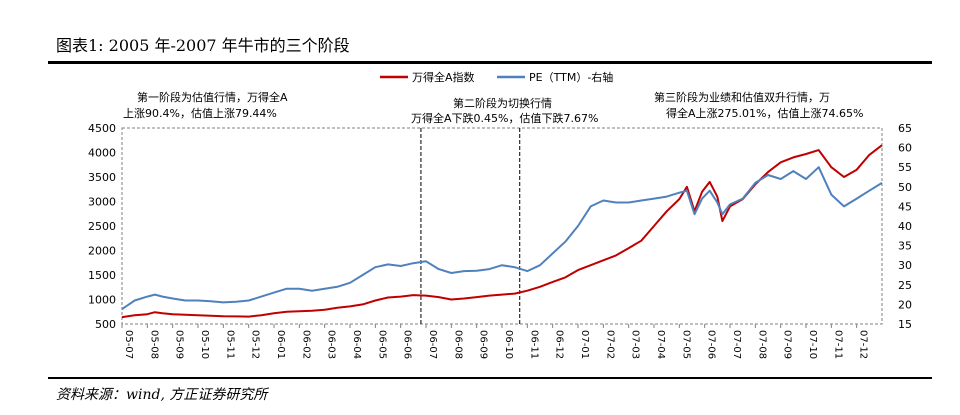 This screenshot has height=415, width=960. What do you see at coordinates (102, 251) in the screenshot?
I see `y-left-tick-label: 2000` at bounding box center [102, 251].